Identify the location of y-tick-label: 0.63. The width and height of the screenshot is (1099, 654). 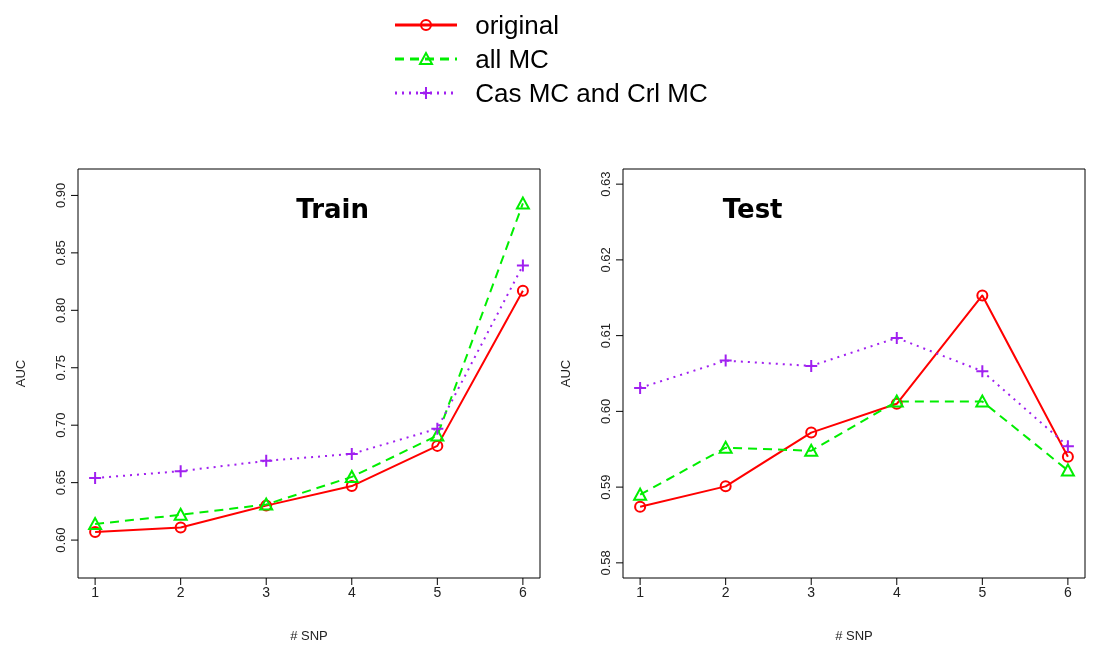
(605, 184).